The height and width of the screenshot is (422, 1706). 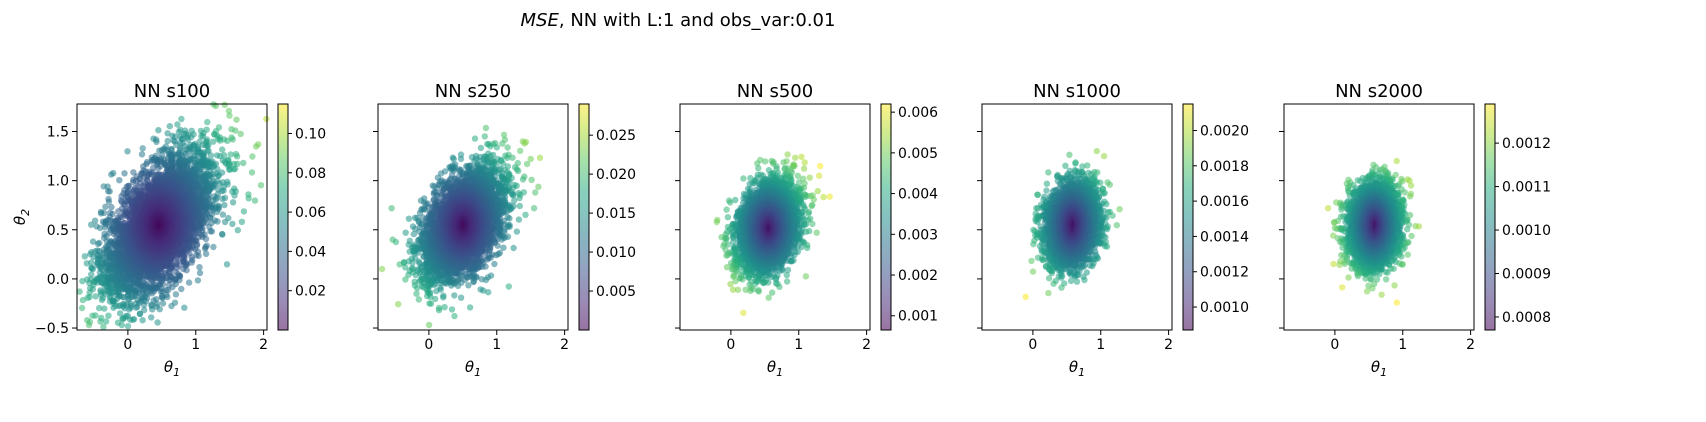 I want to click on x-axis-label: θ1, so click(x=172, y=368).